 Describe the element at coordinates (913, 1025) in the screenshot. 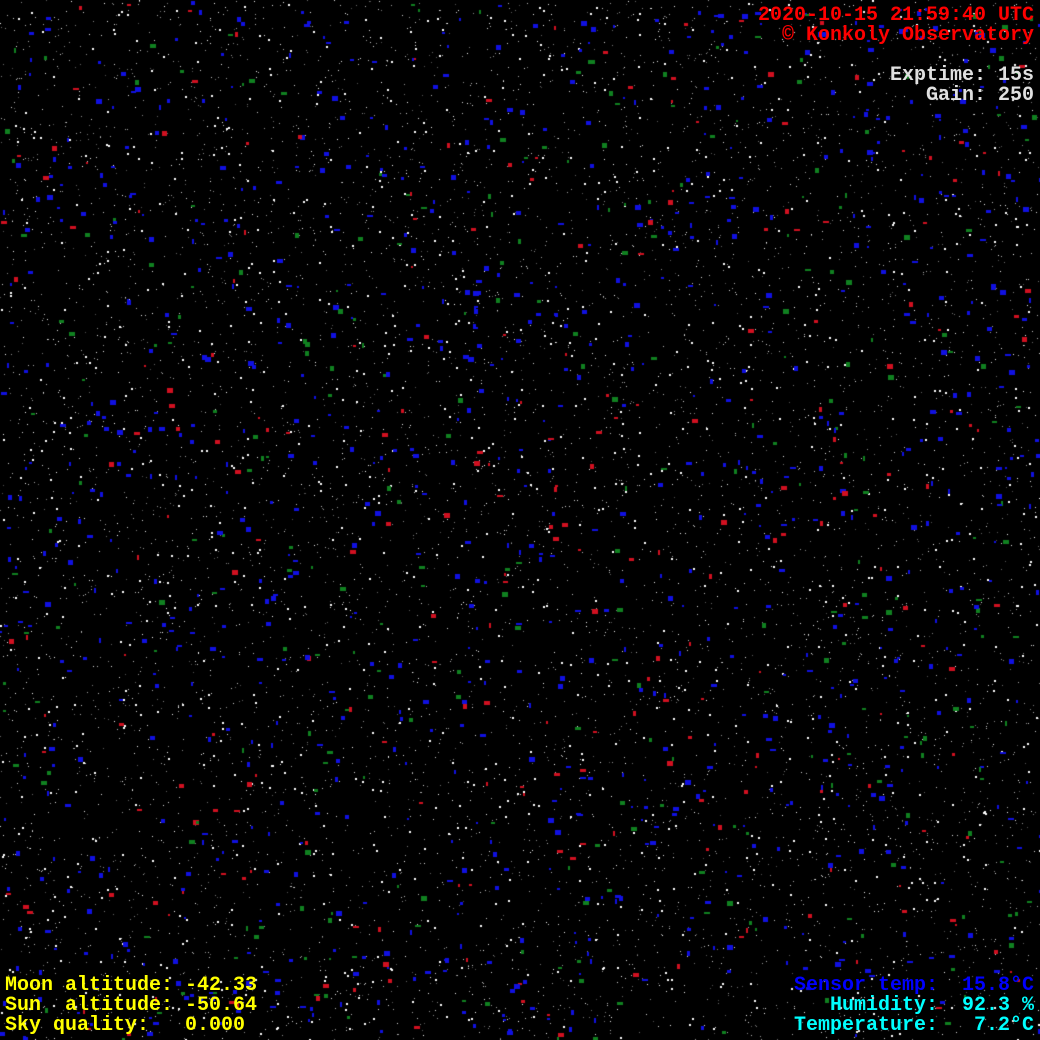

I see `temperature: Temperature: 7.2°C` at that location.